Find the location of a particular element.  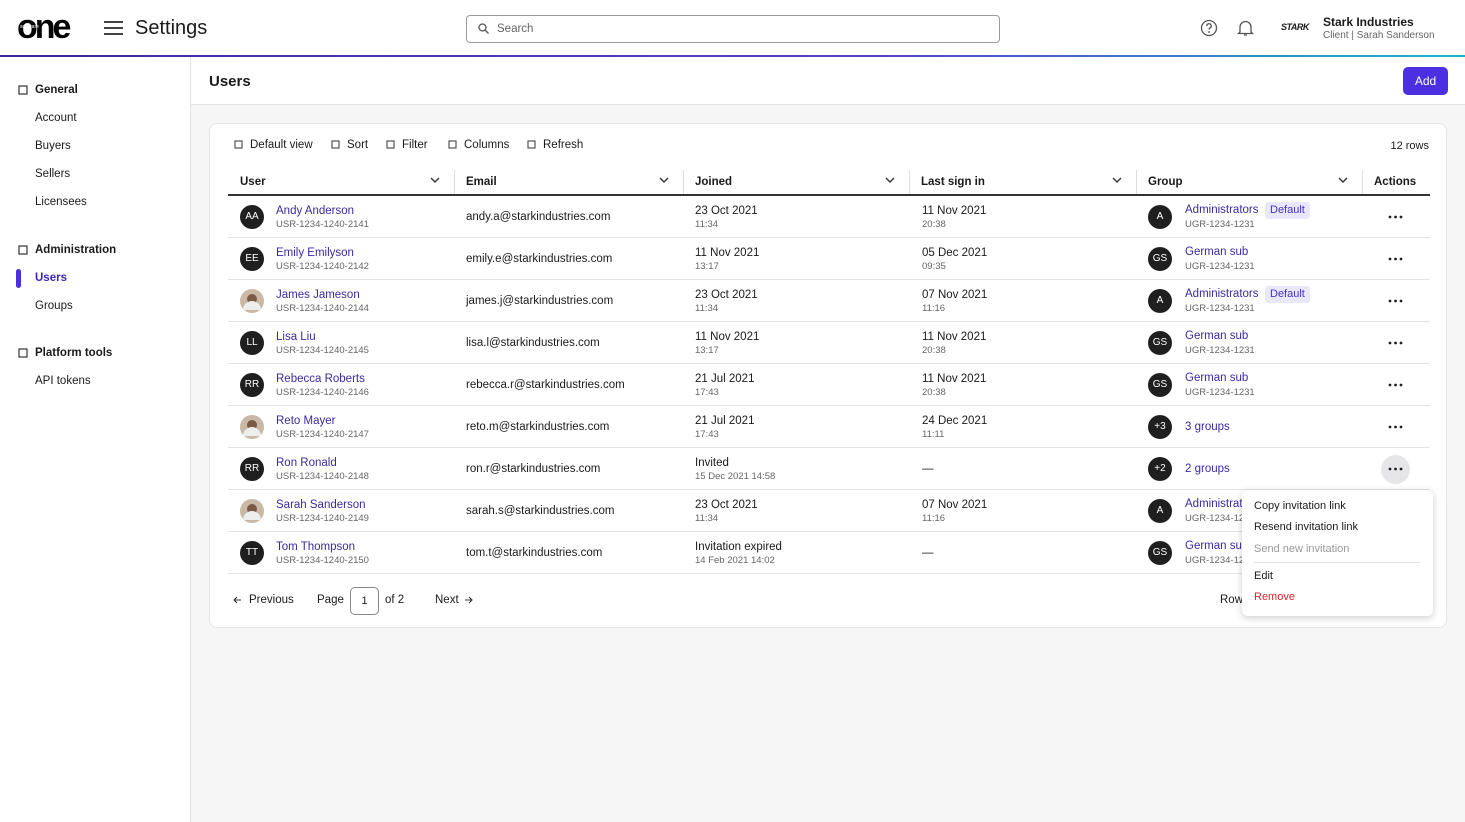

user-name: Emily Emilyson is located at coordinates (315, 253).